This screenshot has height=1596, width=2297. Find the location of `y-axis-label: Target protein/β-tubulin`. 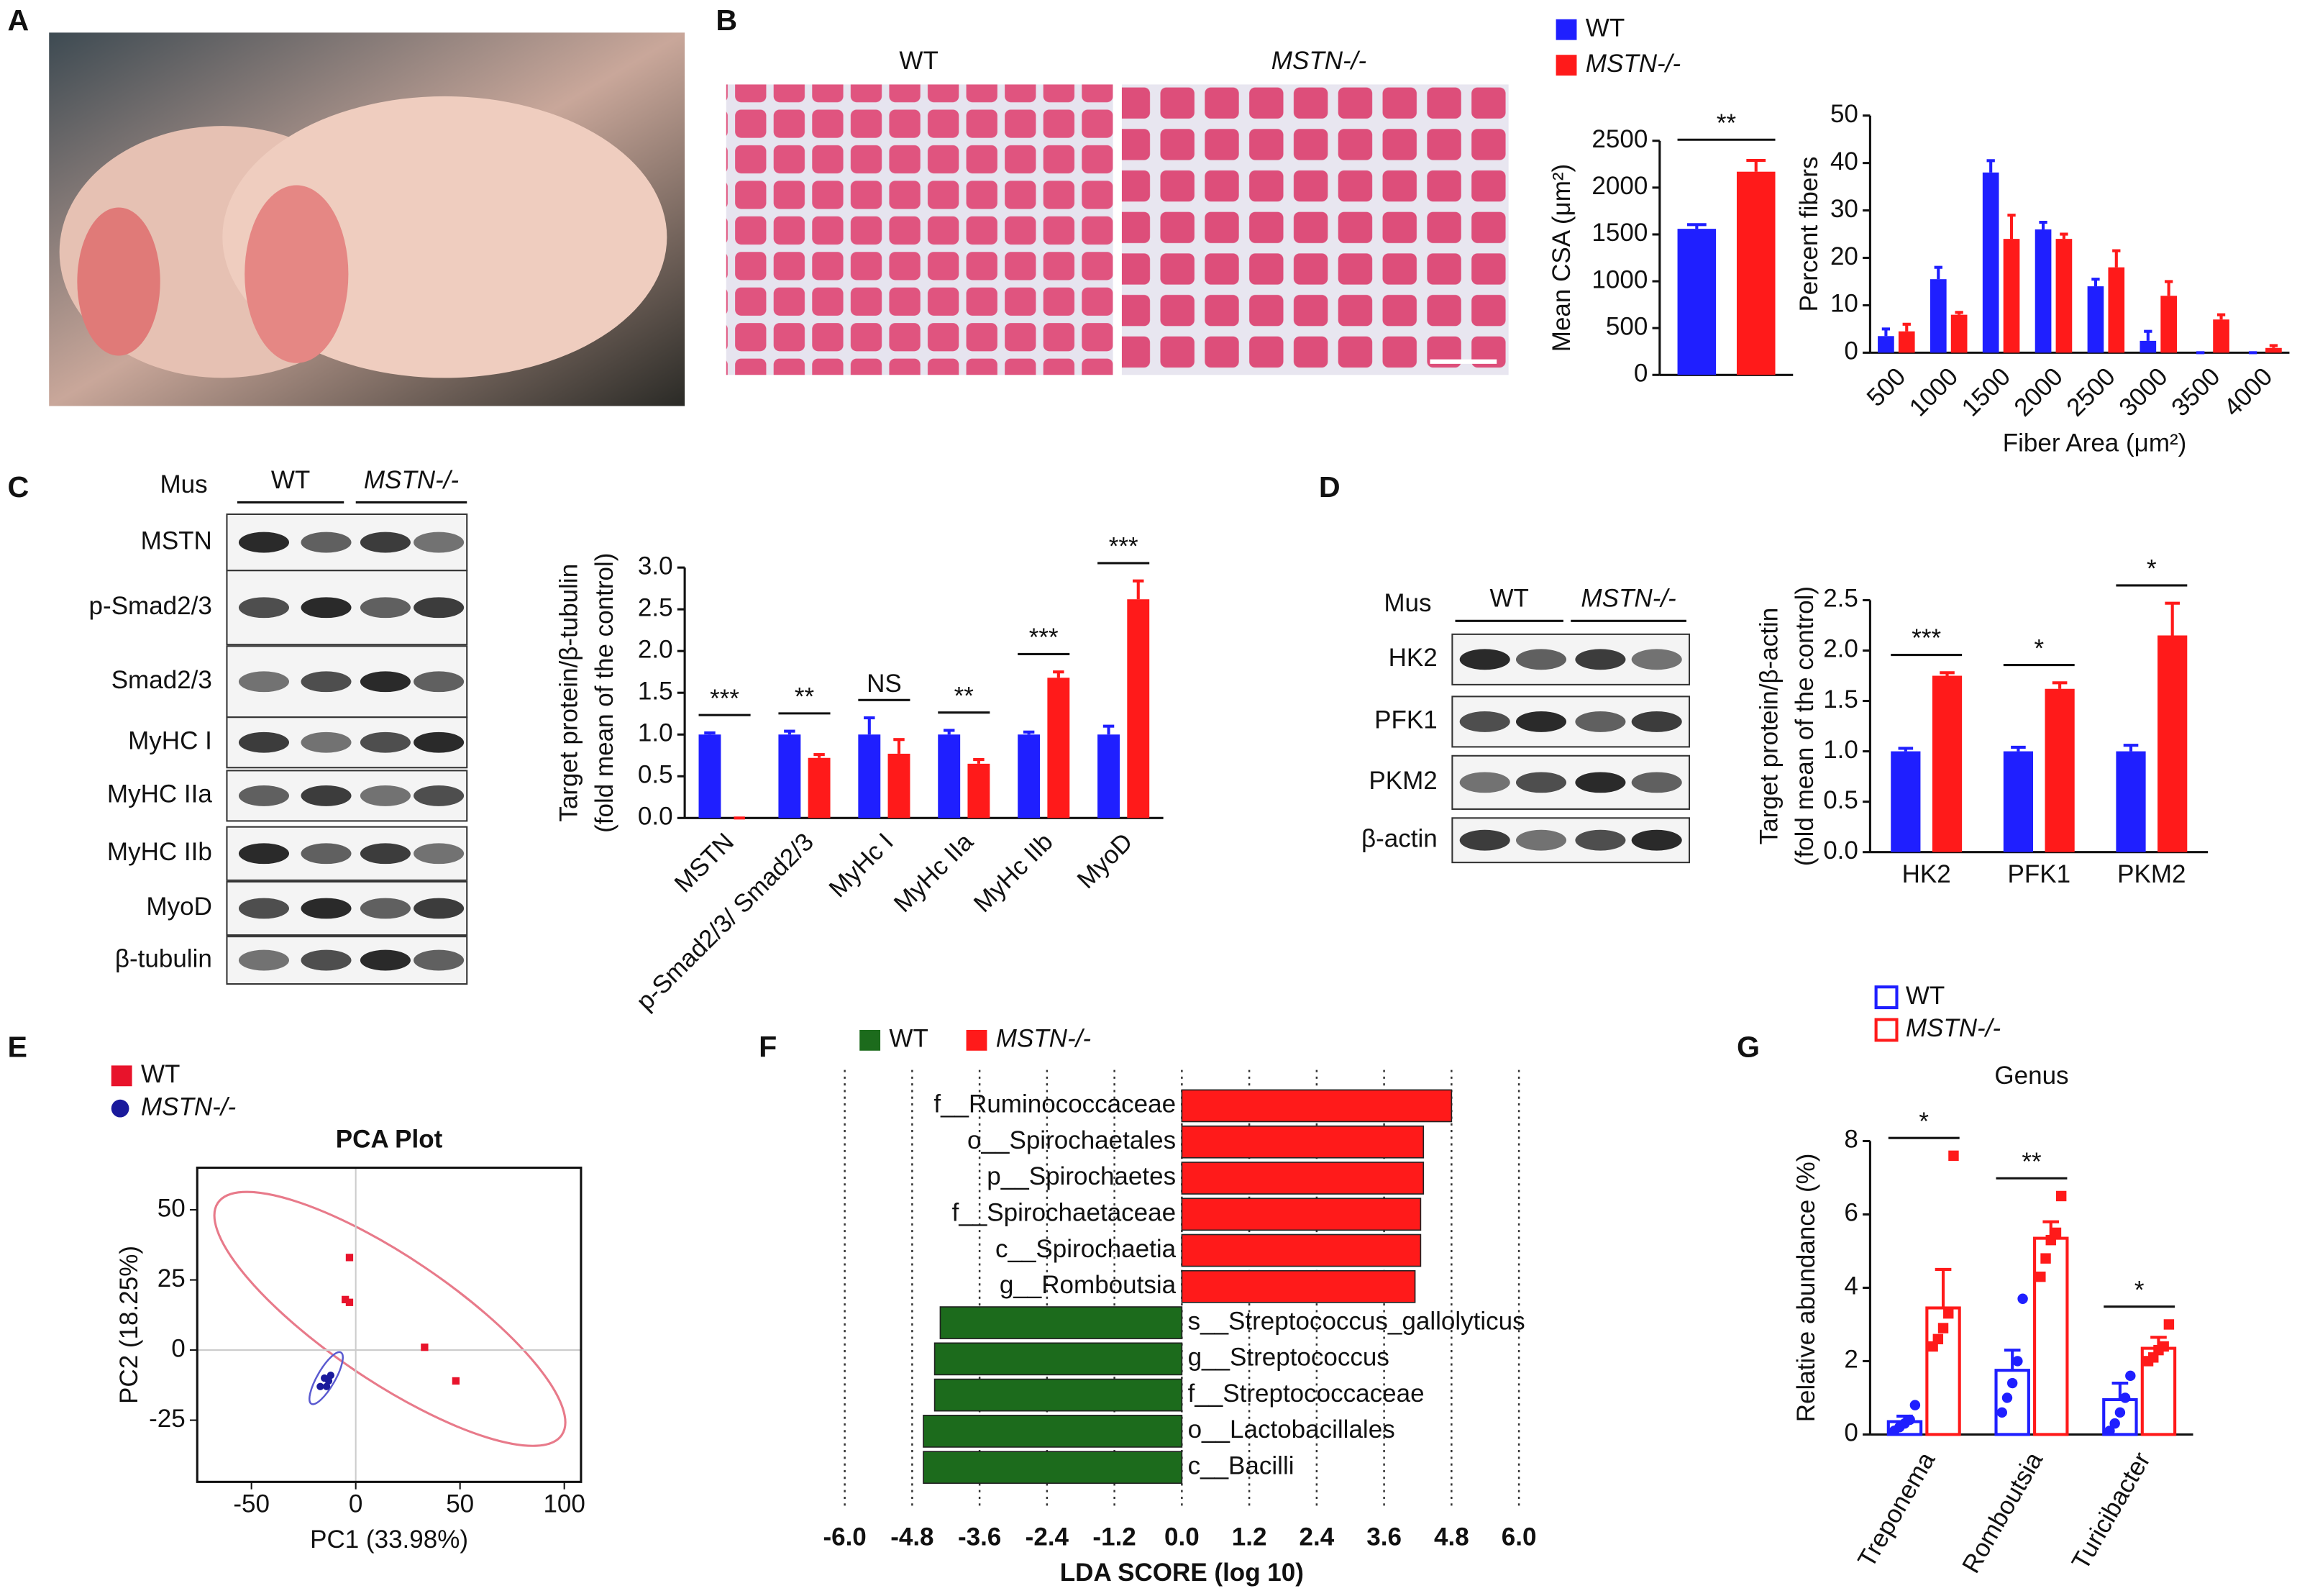

y-axis-label: Target protein/β-tubulin is located at coordinates (569, 693).